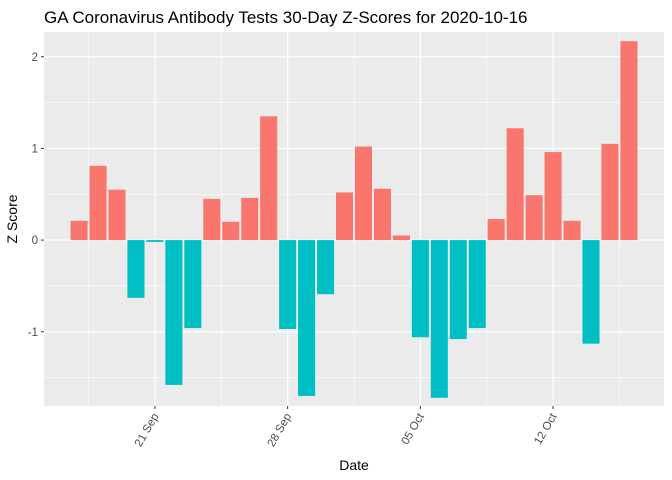 Image resolution: width=672 pixels, height=480 pixels. What do you see at coordinates (546, 429) in the screenshot?
I see `x-tick-label: 12 Oct` at bounding box center [546, 429].